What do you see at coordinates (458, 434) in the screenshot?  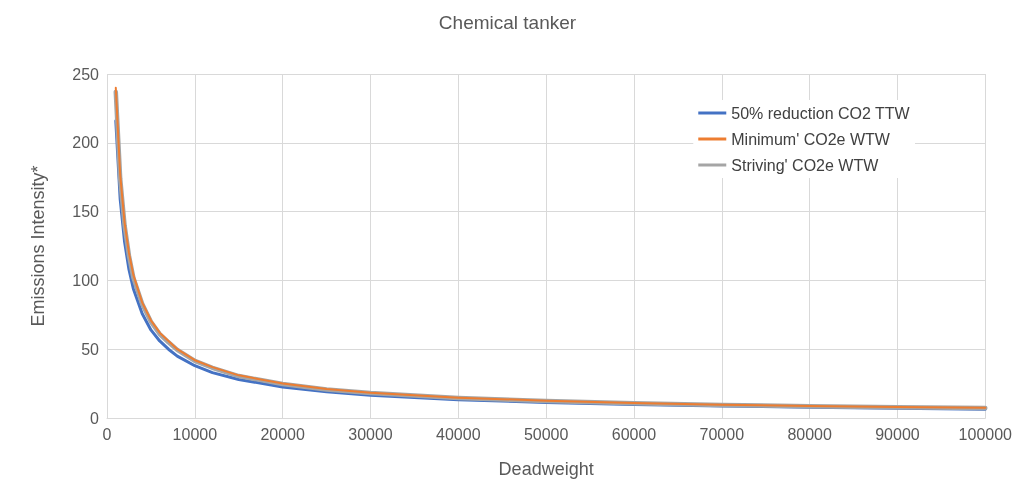 I see `x-tick-label: 40000` at bounding box center [458, 434].